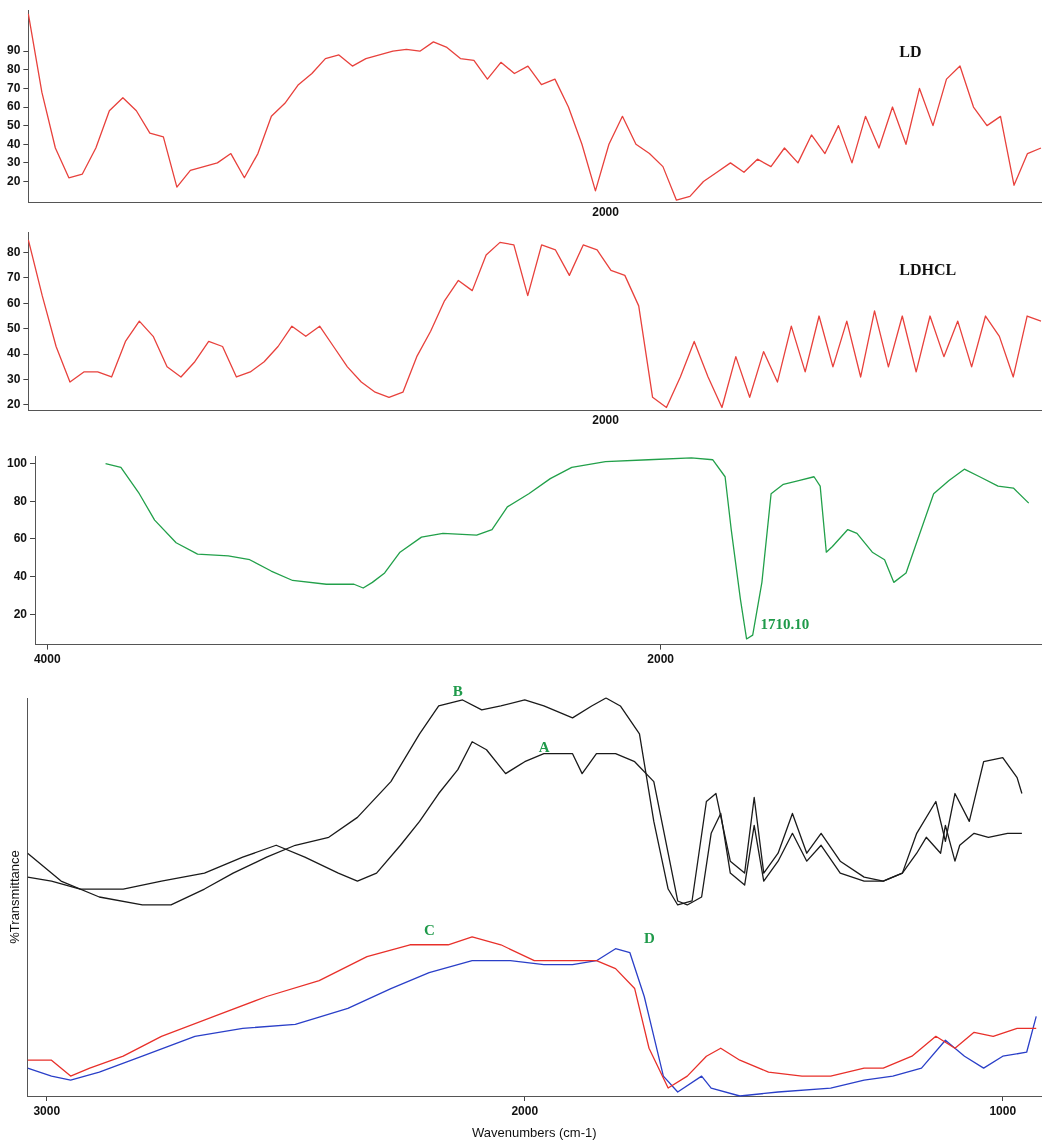 This screenshot has width=1055, height=1147. Describe the element at coordinates (544, 746) in the screenshot. I see `annotation: A` at that location.